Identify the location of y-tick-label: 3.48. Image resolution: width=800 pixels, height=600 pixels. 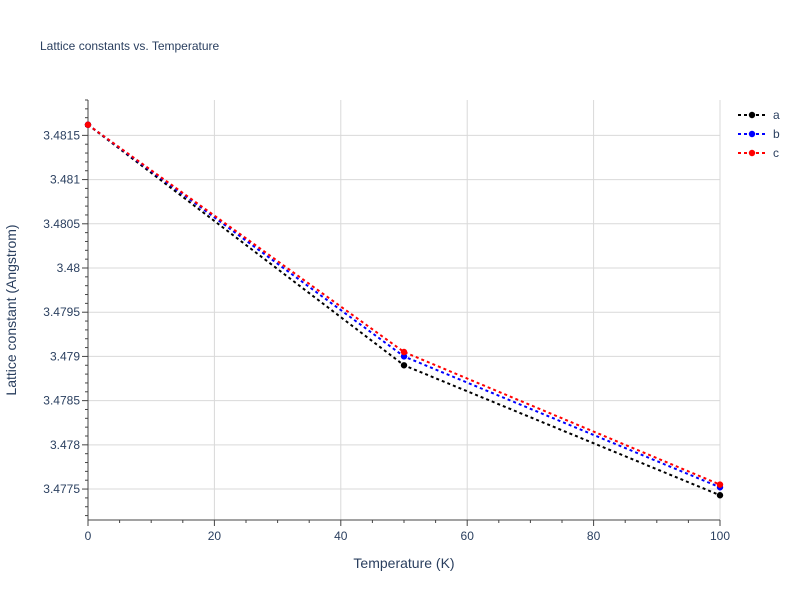
(69, 268).